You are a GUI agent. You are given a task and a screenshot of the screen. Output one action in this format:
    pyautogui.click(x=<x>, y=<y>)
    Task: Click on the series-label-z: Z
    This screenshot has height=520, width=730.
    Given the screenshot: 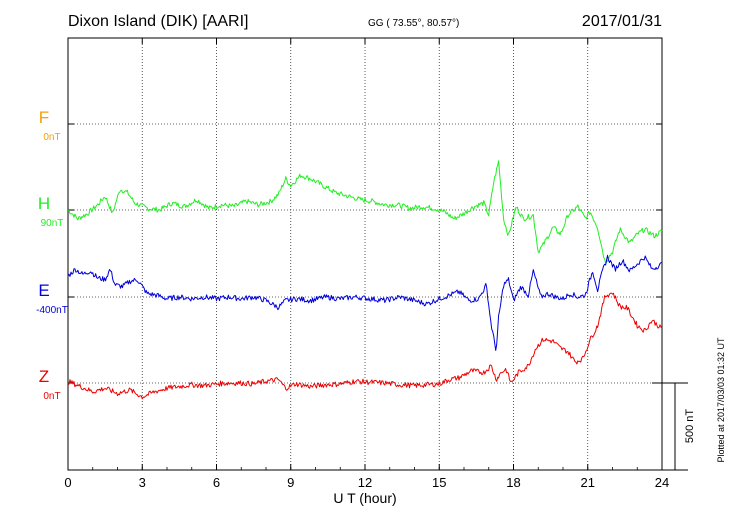 What is the action you would take?
    pyautogui.click(x=44, y=376)
    